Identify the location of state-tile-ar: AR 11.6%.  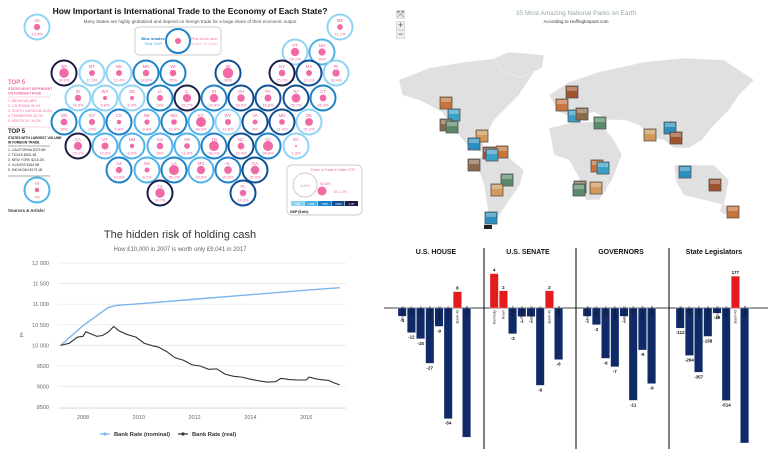
(187, 146).